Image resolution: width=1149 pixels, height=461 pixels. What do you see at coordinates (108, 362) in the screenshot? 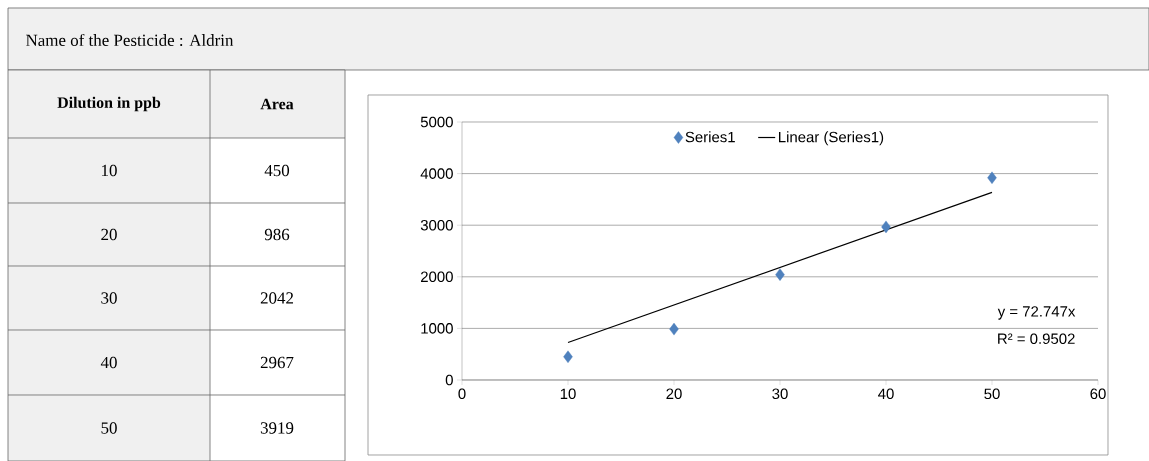
I see `text: 40` at bounding box center [108, 362].